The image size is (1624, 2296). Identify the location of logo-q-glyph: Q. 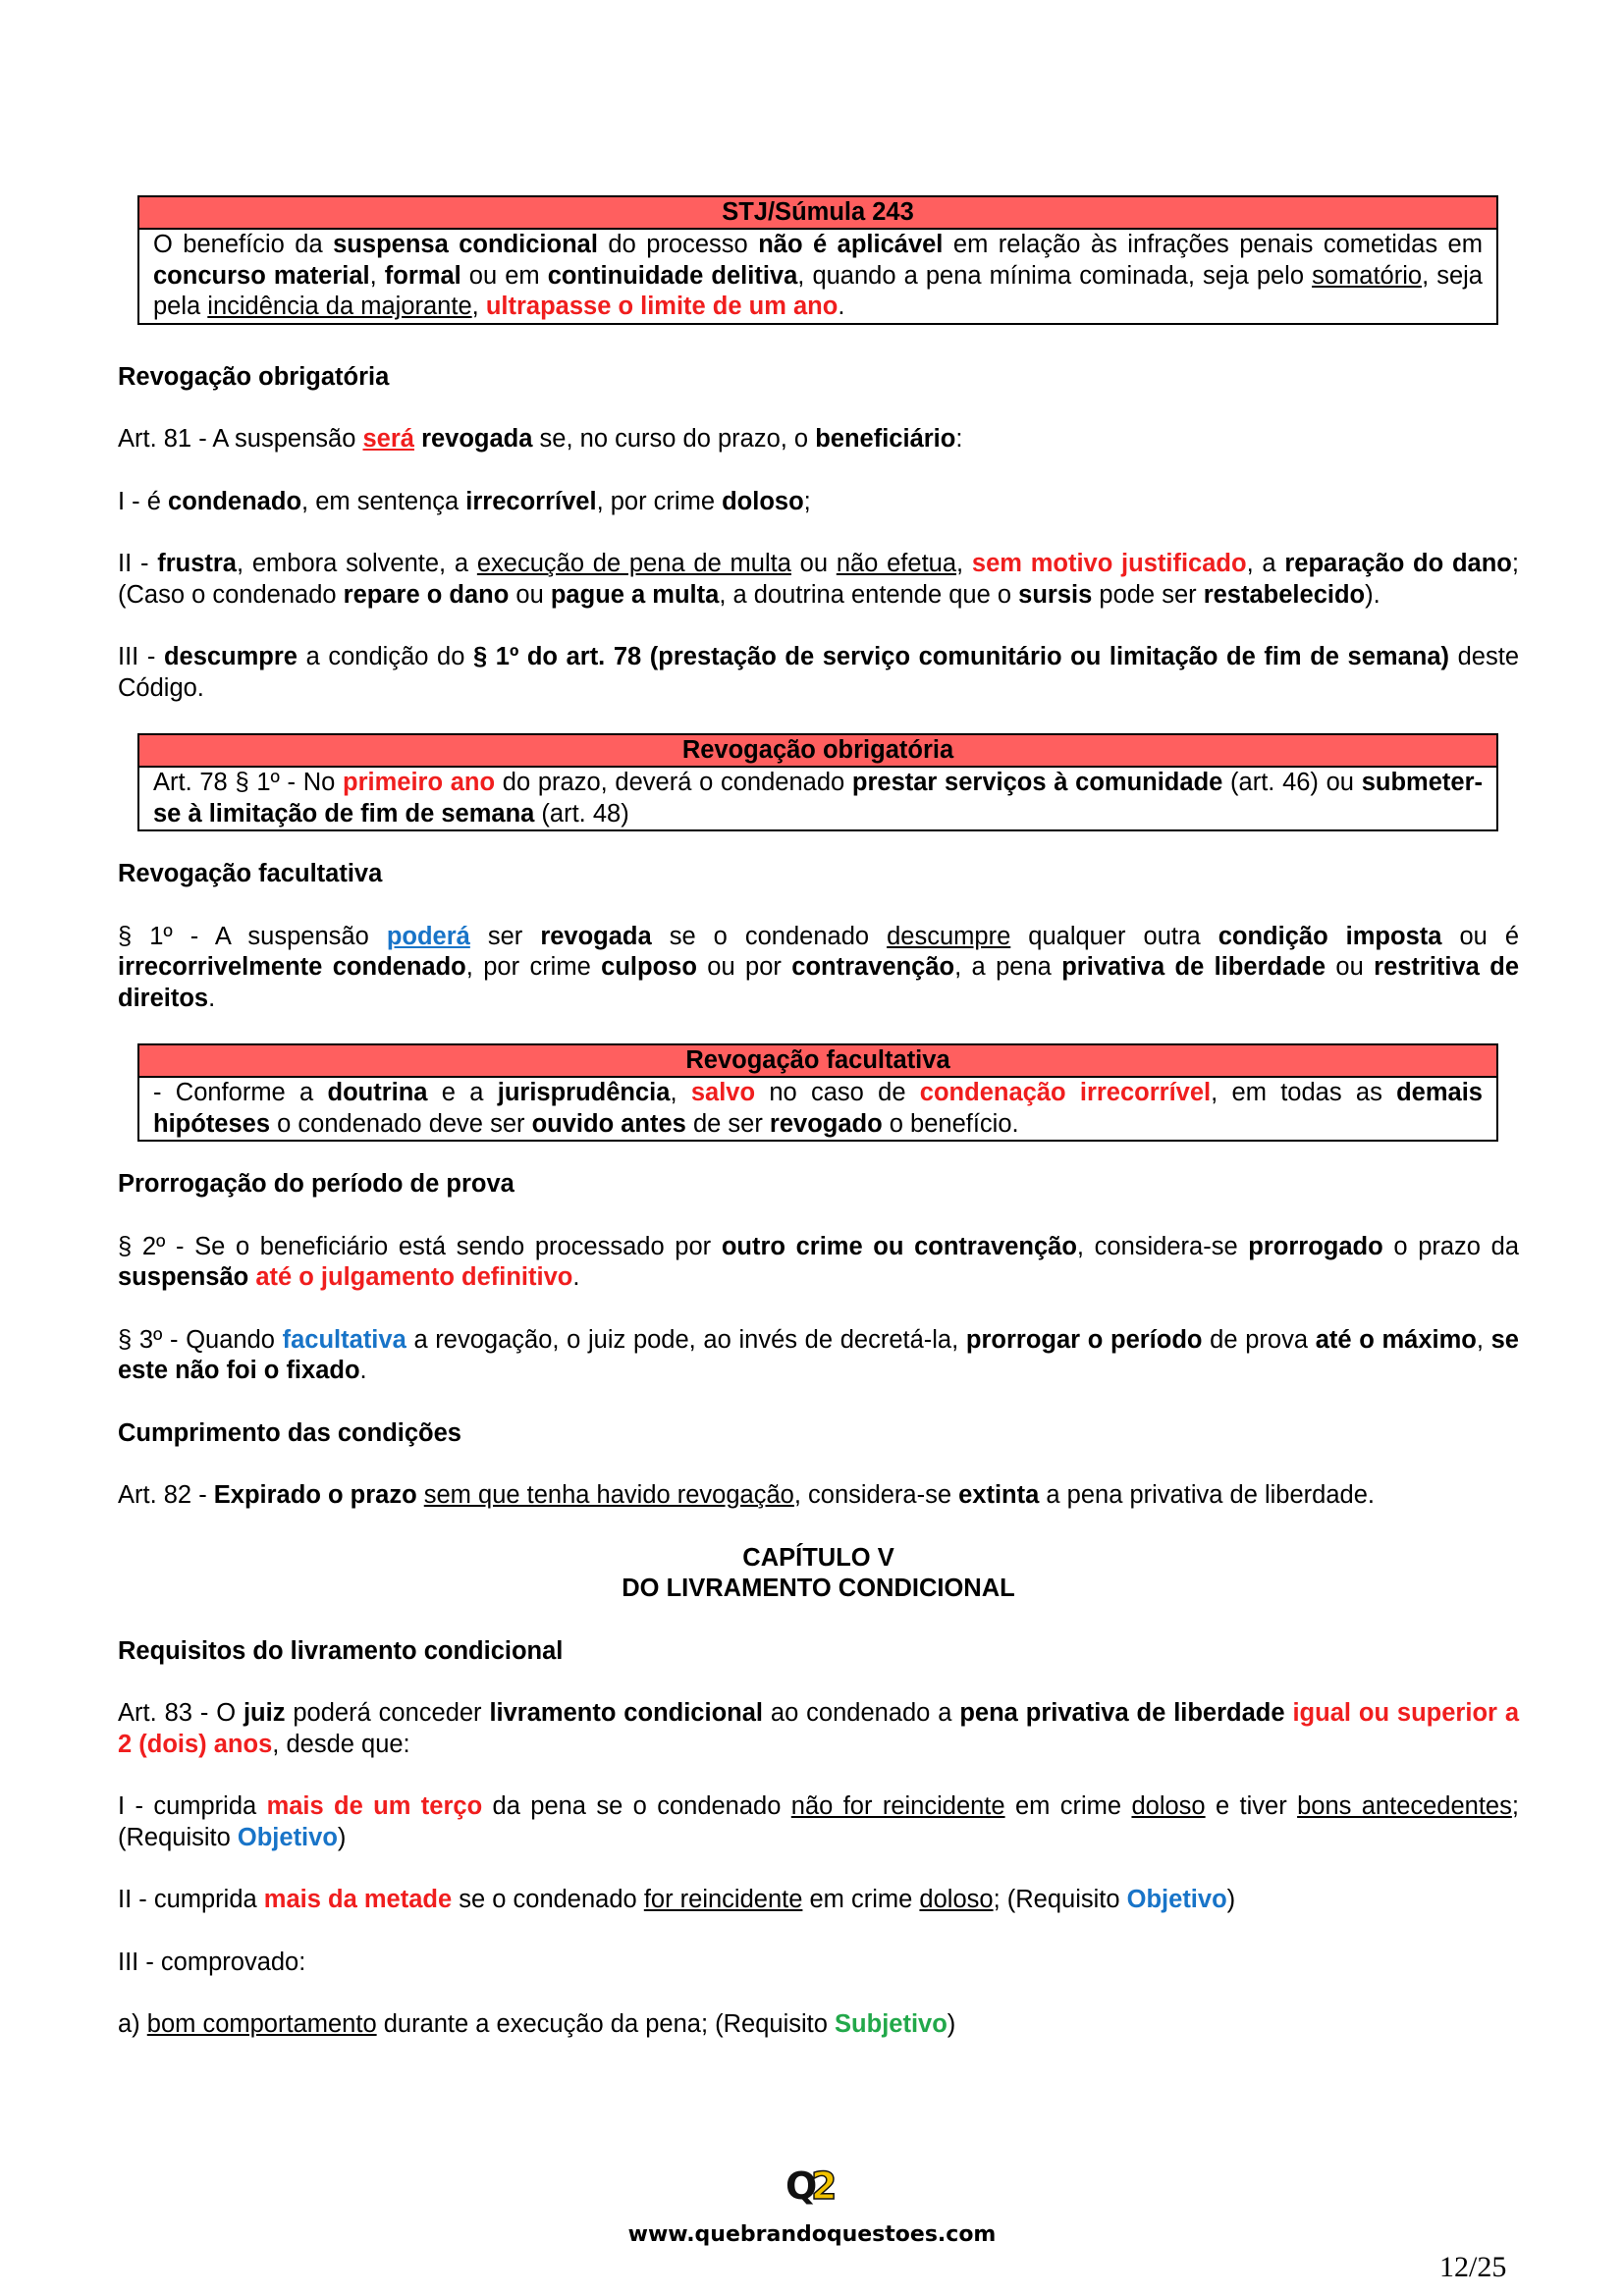
(801, 2185).